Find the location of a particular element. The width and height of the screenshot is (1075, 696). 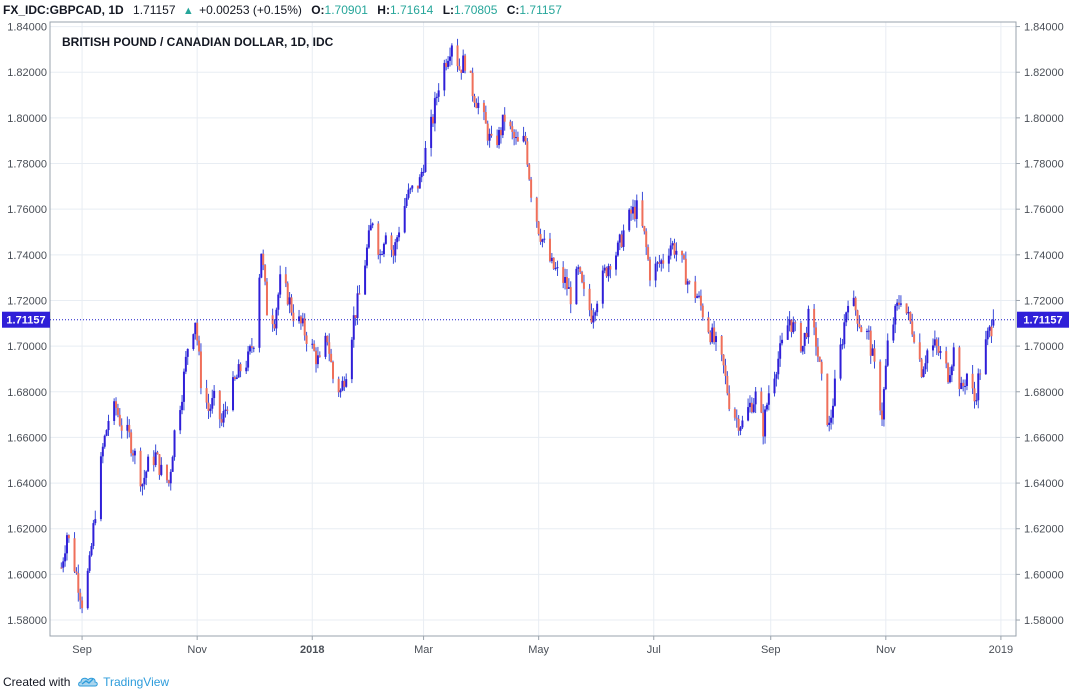

x-tick-label: Mar is located at coordinates (423, 650).